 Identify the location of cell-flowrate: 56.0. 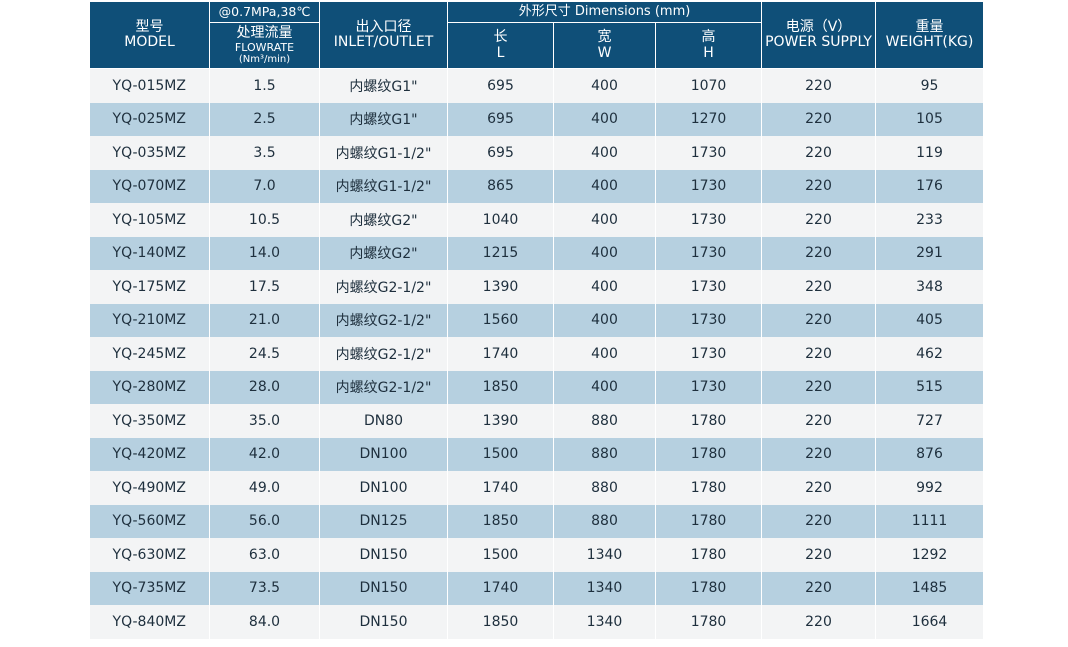
(264, 521).